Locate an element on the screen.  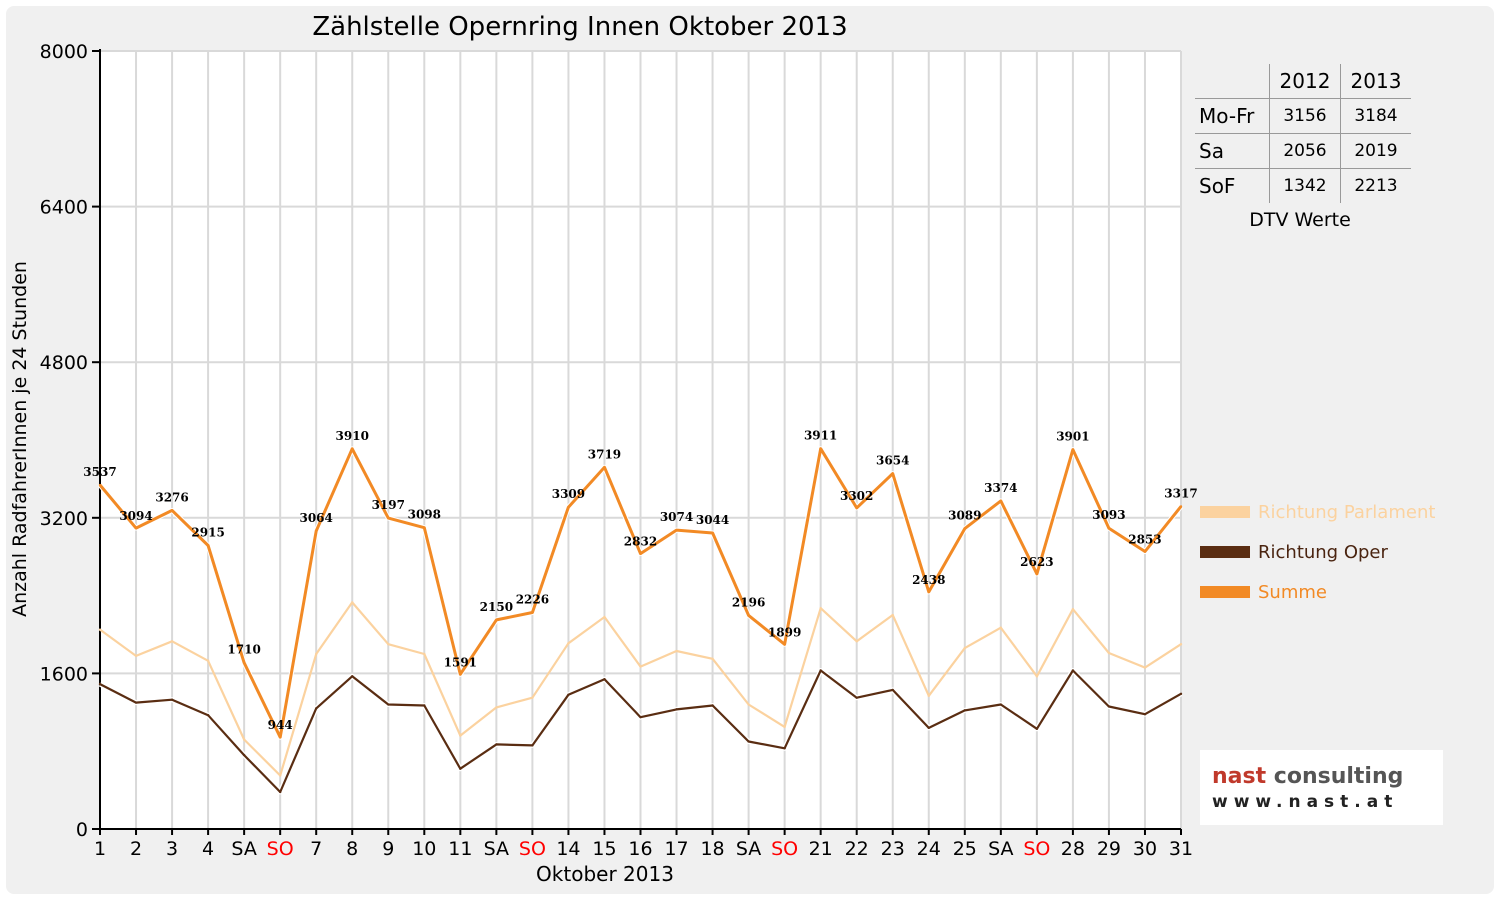
company-logo: nast consulting www.nast.at is located at coordinates (1321, 787).